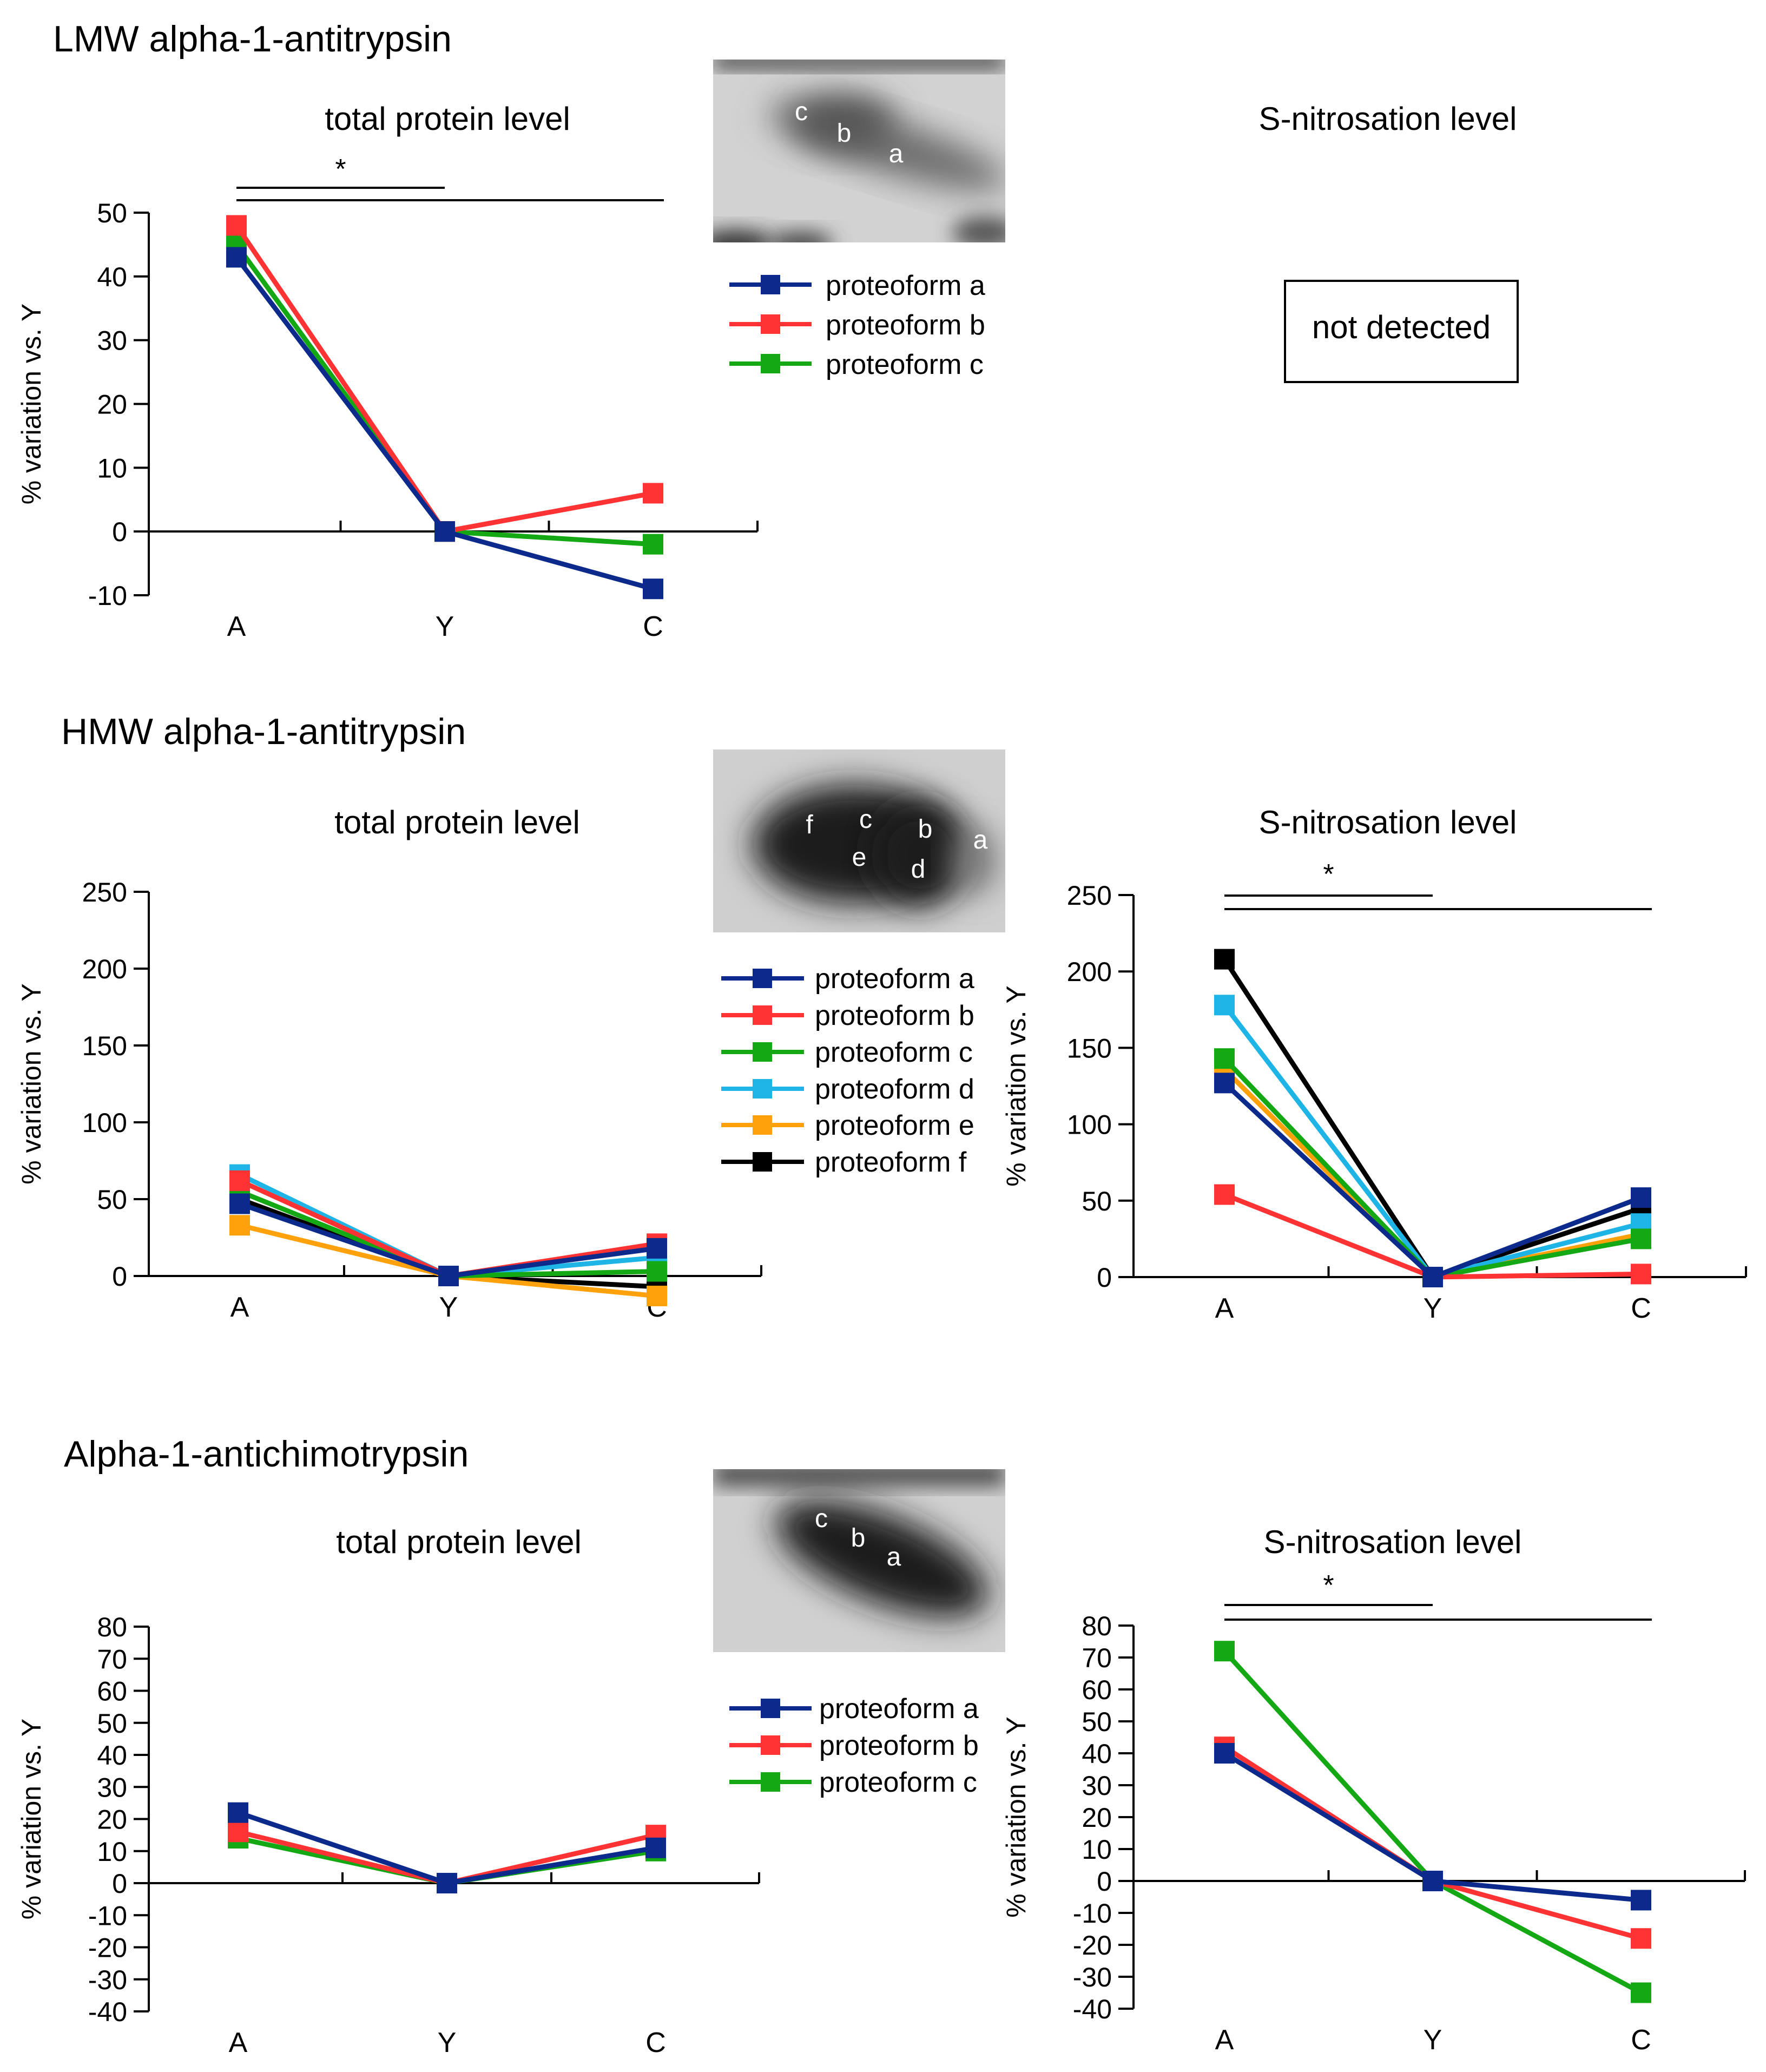 This screenshot has width=1766, height=2072. What do you see at coordinates (107, 2012) in the screenshot?
I see `y-tick-label: -40` at bounding box center [107, 2012].